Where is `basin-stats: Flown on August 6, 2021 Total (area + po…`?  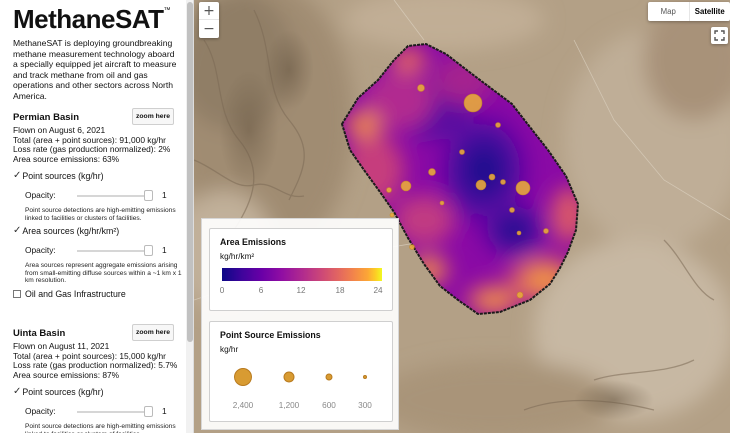
basin-stats: Flown on August 6, 2021 Total (area + po… is located at coordinates (99, 144).